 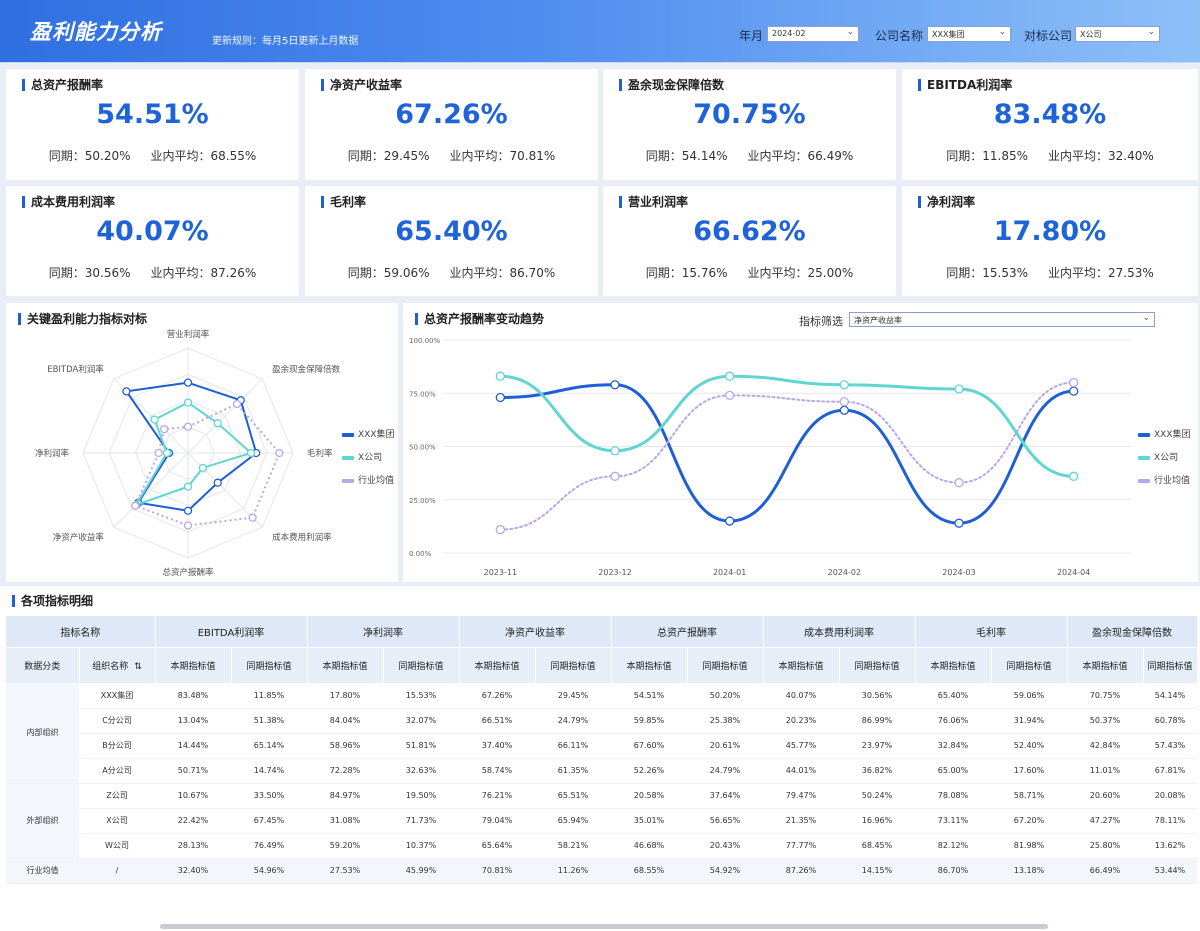 What do you see at coordinates (1170, 846) in the screenshot?
I see `table-cell: 13.62%` at bounding box center [1170, 846].